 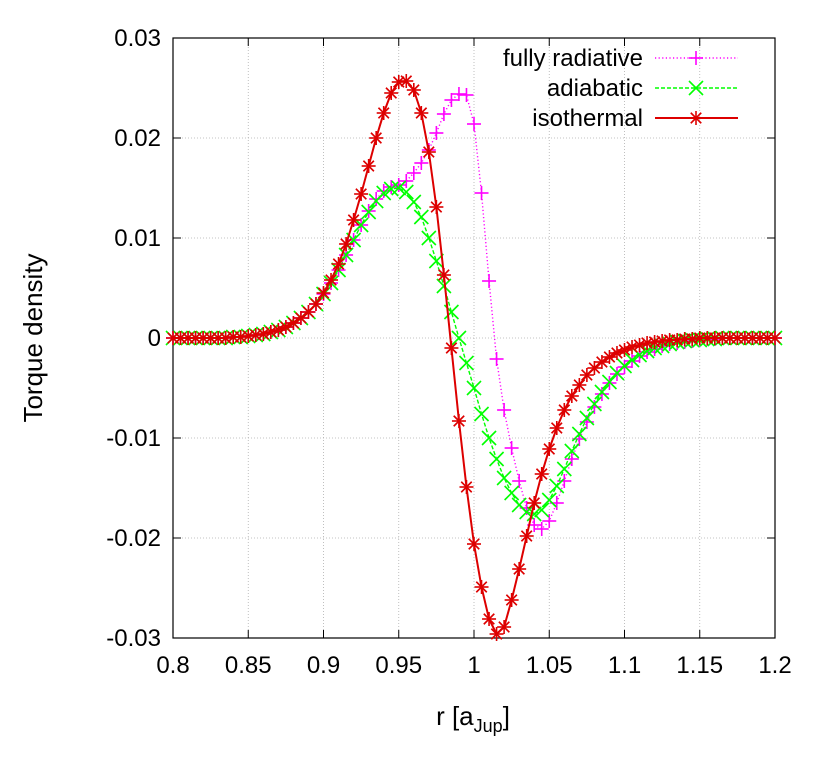 I want to click on x-axis-label-main: r [a, so click(x=455, y=716).